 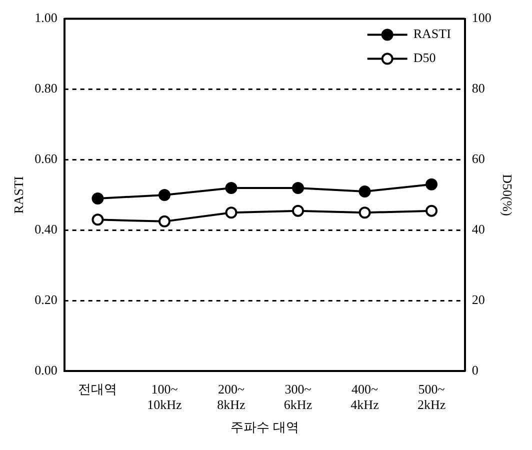 I want to click on x-tick-label: 200~ 8kHz, so click(x=231, y=396).